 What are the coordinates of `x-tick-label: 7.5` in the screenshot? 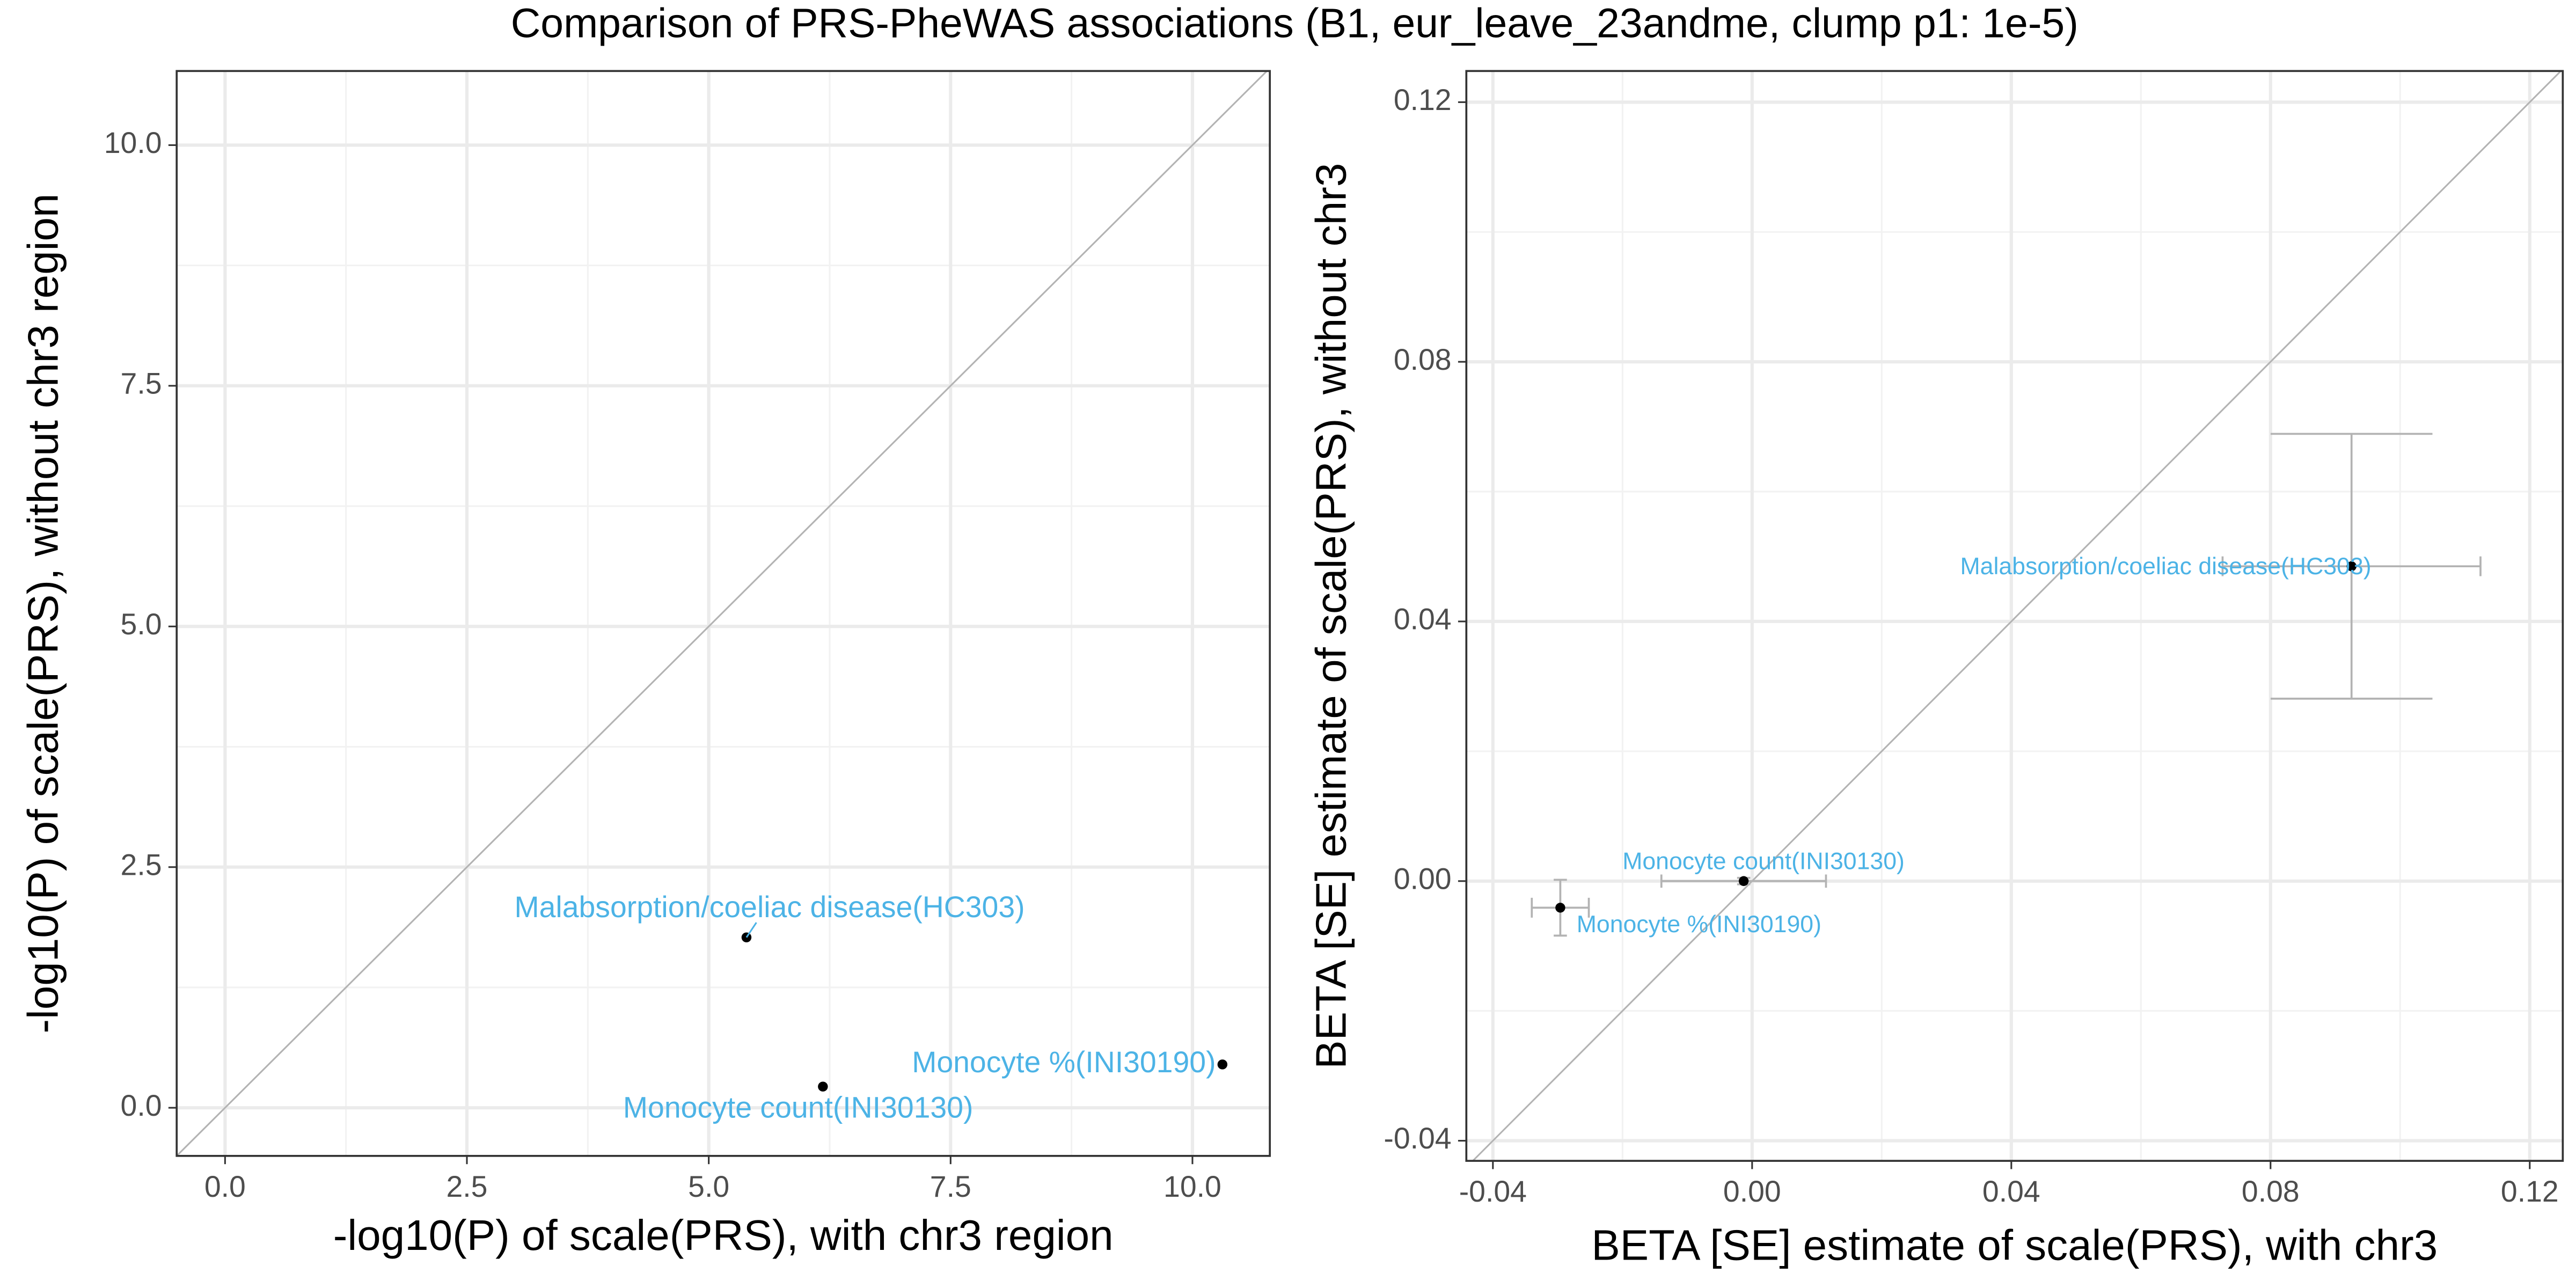 It's located at (950, 1186).